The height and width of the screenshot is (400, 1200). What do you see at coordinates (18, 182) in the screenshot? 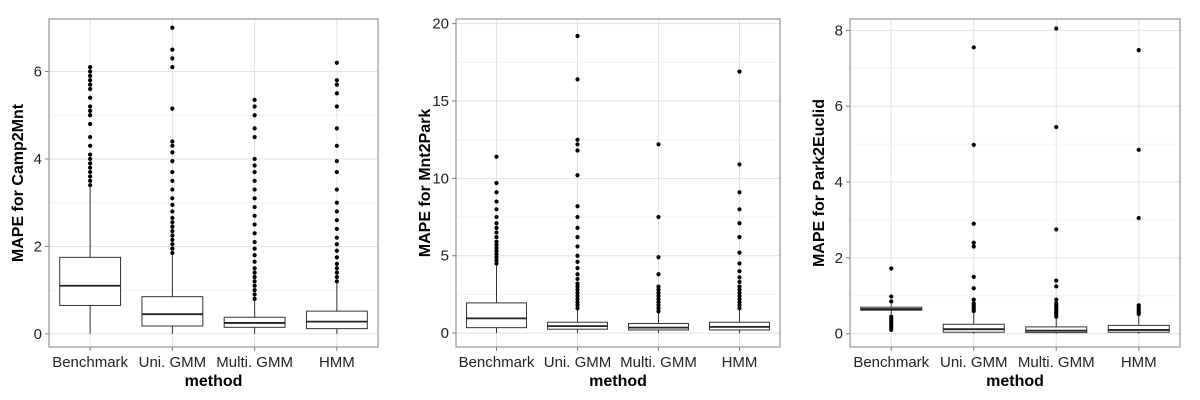
I see `y-axis-title: MAPE for Camp2Mnt` at bounding box center [18, 182].